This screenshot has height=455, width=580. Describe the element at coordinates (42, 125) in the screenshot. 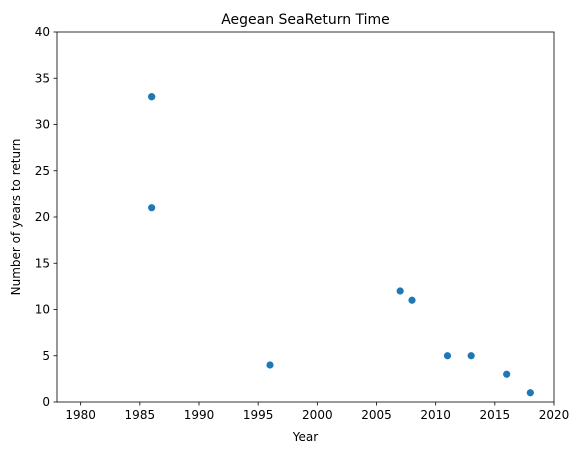

I see `y-tick-label: 30` at that location.